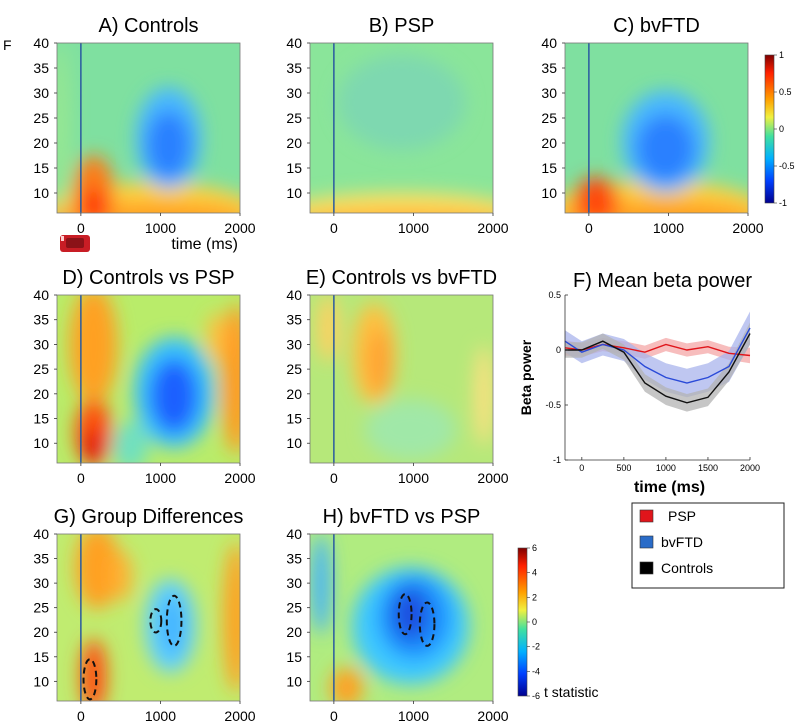  I want to click on panel-title: C) bvFTD, so click(656, 26).